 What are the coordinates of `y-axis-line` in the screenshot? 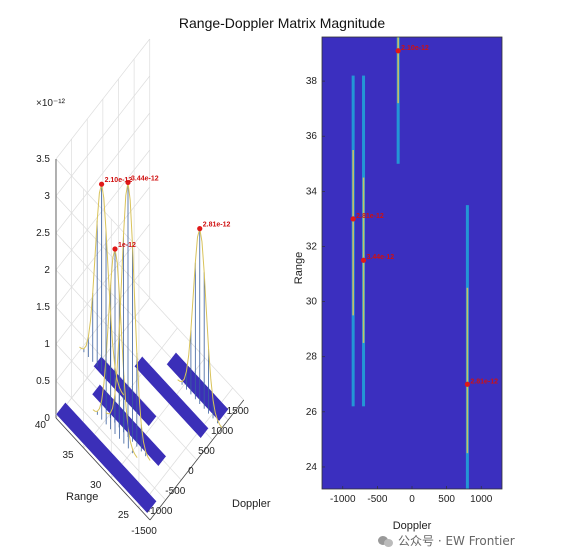 It's located at (103, 469).